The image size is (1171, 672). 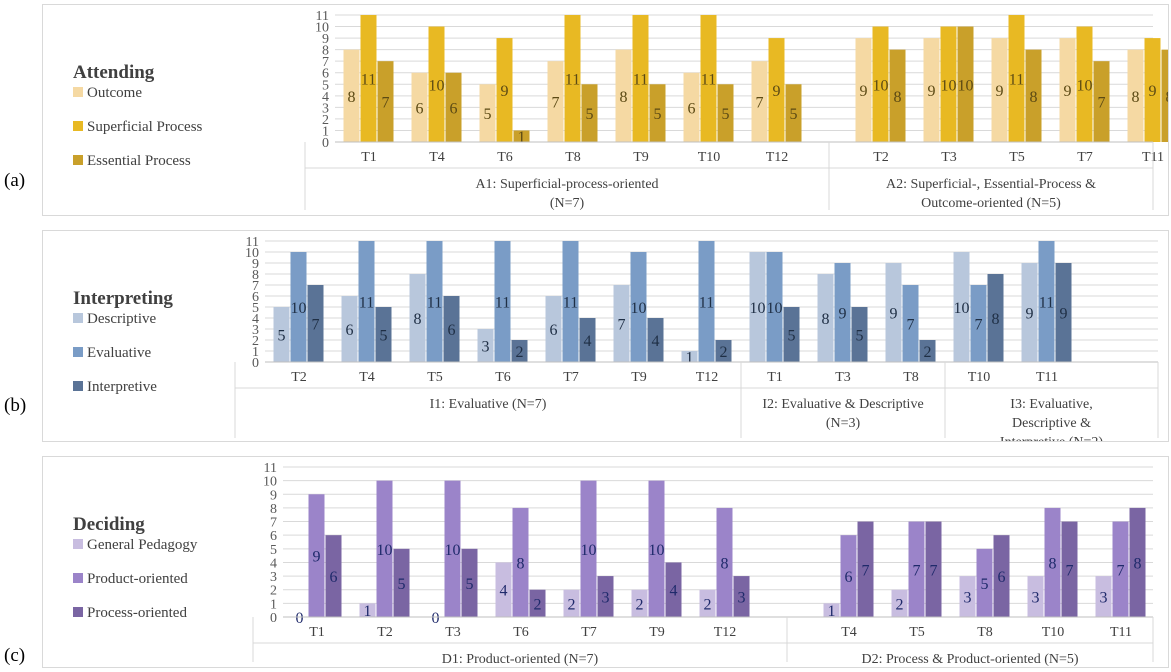 I want to click on y-tick-label: 3, so click(x=255, y=330).